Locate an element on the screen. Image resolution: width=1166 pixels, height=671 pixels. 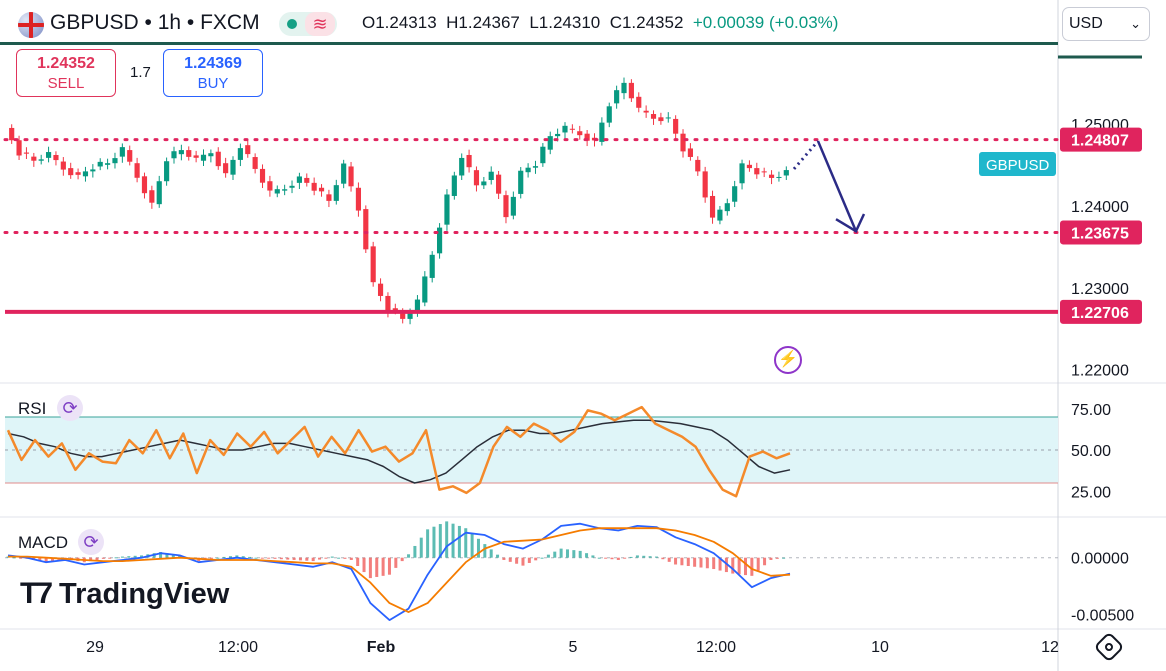
time-tick-label: 12 is located at coordinates (1050, 647).